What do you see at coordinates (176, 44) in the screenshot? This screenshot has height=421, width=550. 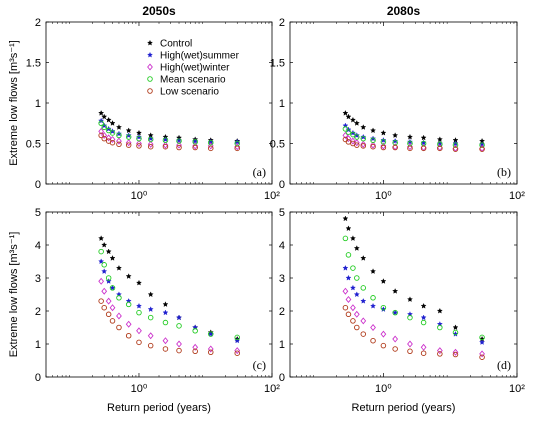 I see `legend-label: Control` at bounding box center [176, 44].